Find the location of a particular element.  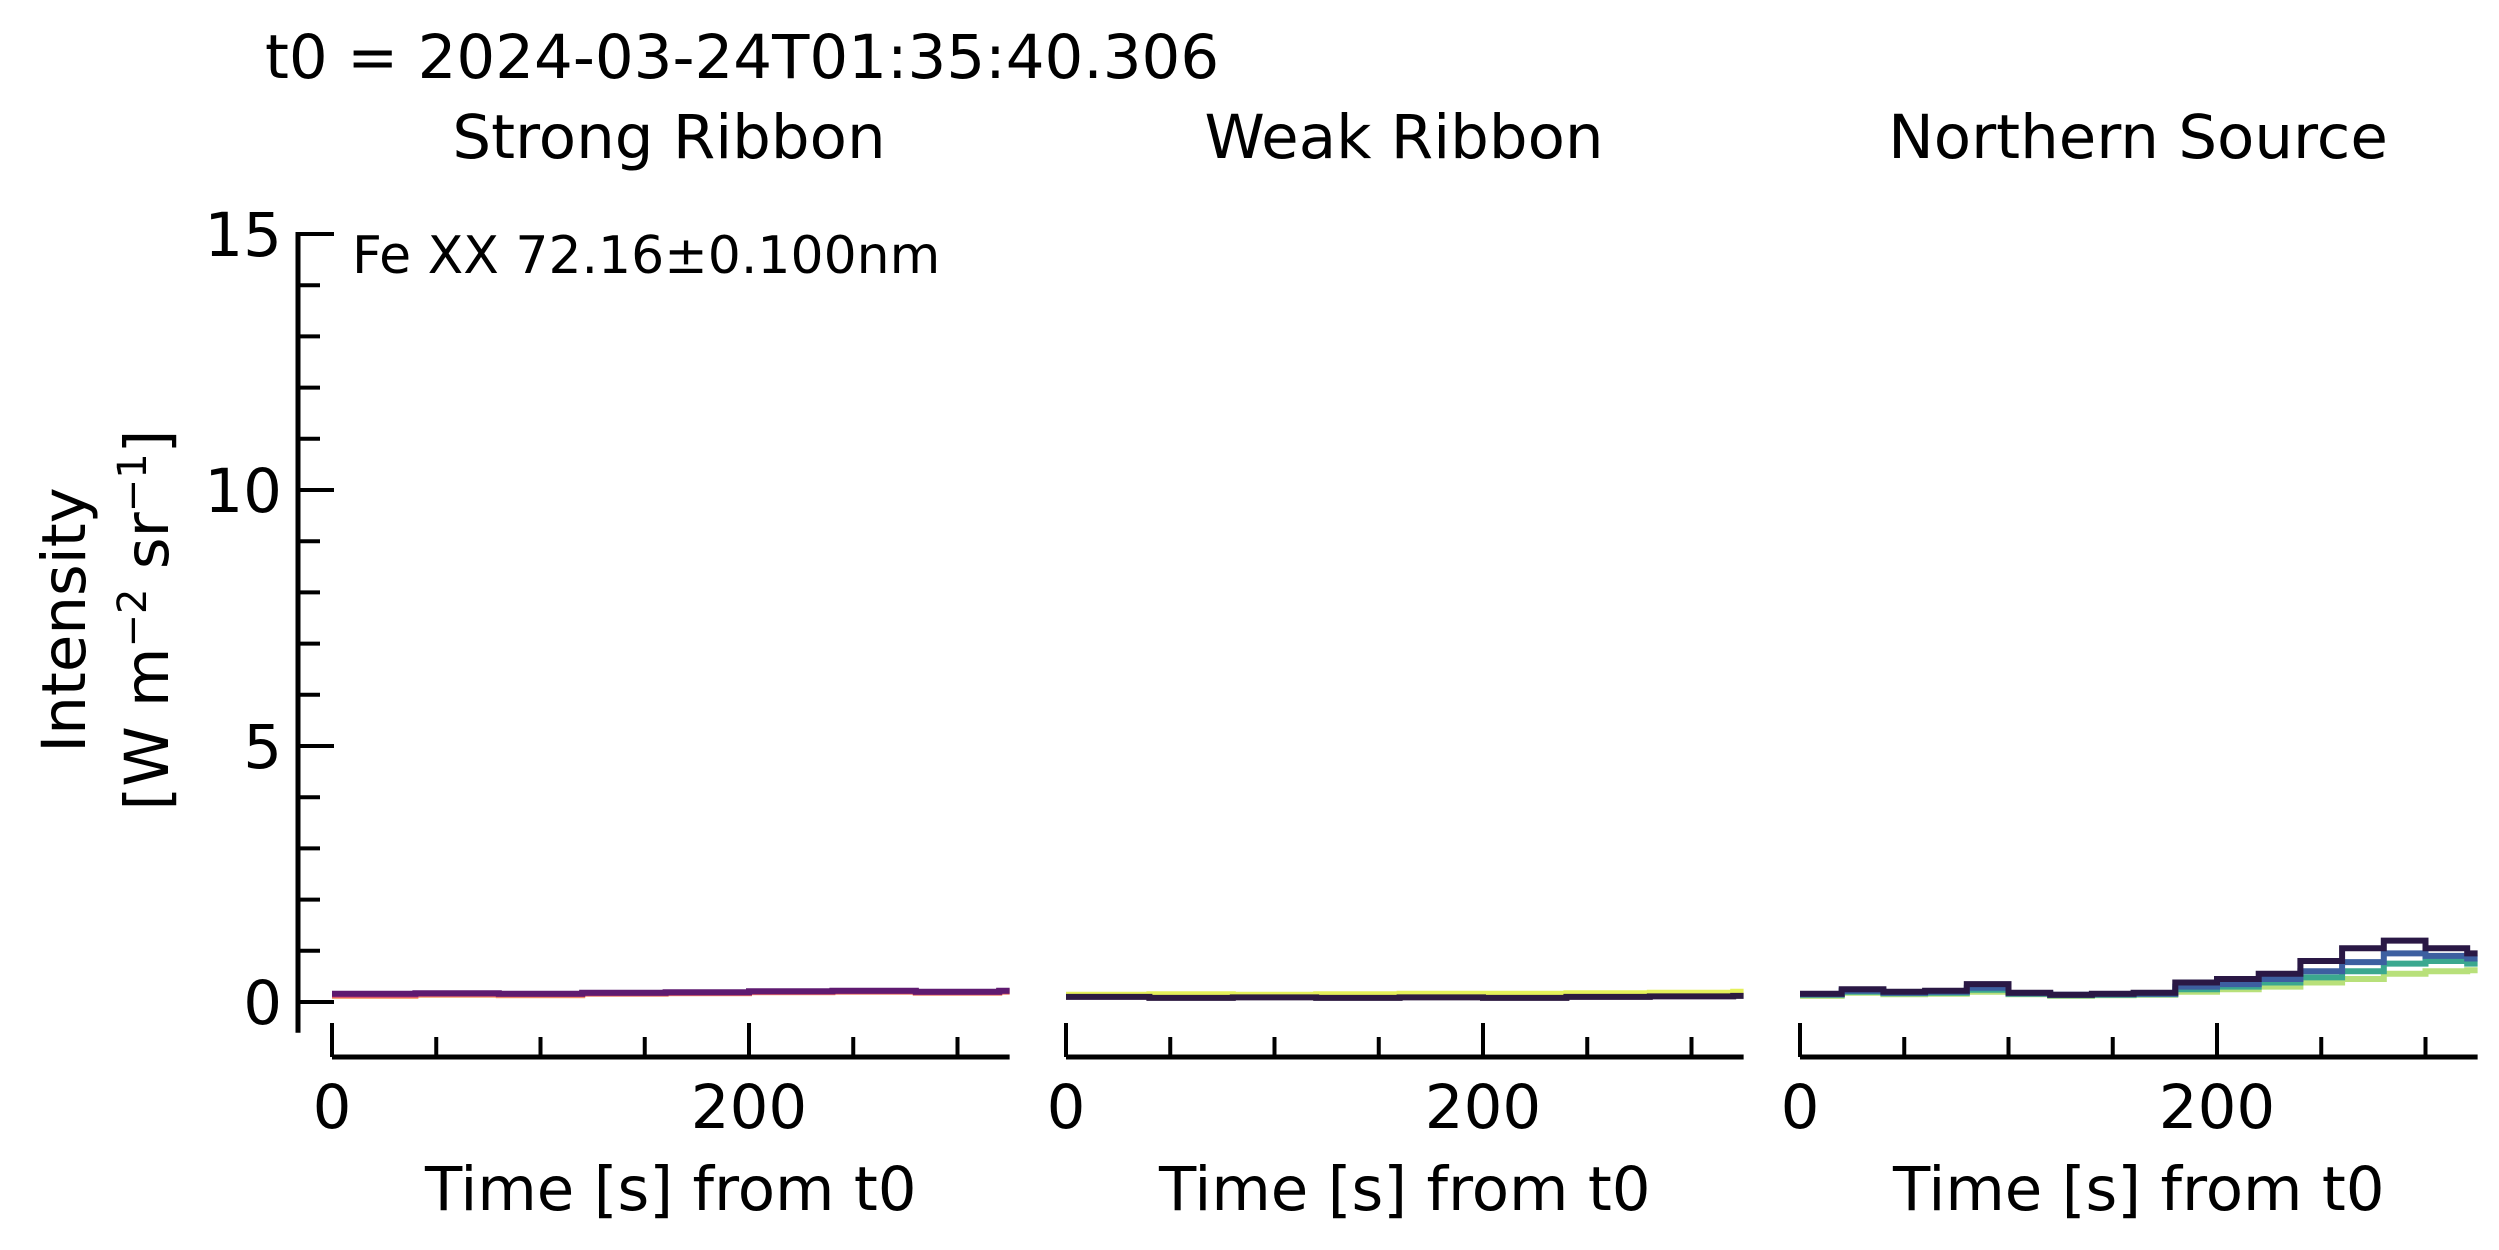

line-annotation: Fe XX 72.16±0.100nm is located at coordinates (646, 256).